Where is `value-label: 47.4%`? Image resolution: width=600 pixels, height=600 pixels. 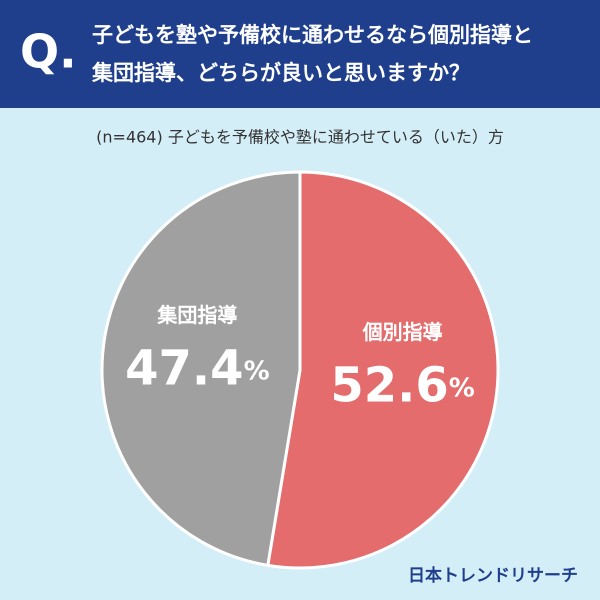
value-label: 47.4% is located at coordinates (197, 369).